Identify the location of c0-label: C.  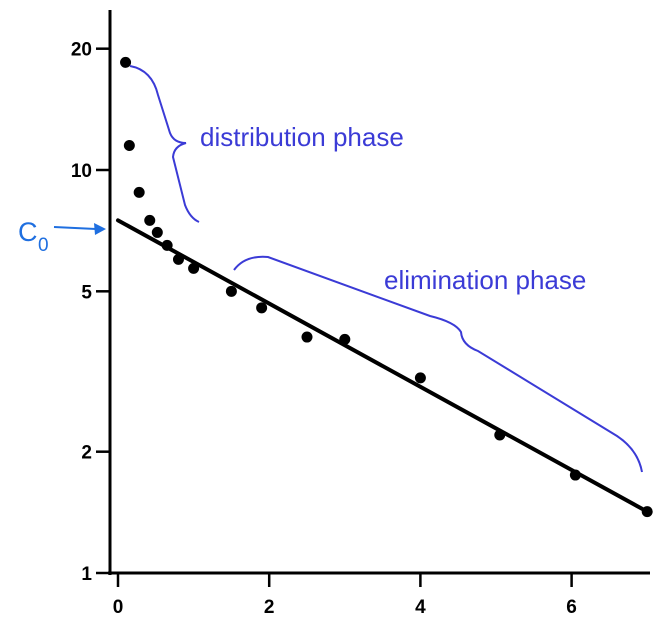
(28, 232).